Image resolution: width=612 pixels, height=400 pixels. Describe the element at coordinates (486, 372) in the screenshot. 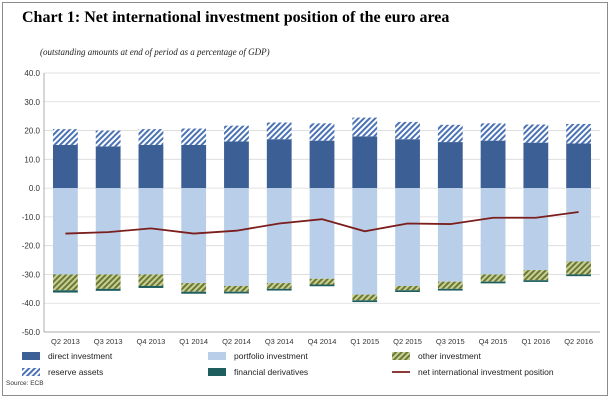

I see `legend-label: net international investment position` at that location.